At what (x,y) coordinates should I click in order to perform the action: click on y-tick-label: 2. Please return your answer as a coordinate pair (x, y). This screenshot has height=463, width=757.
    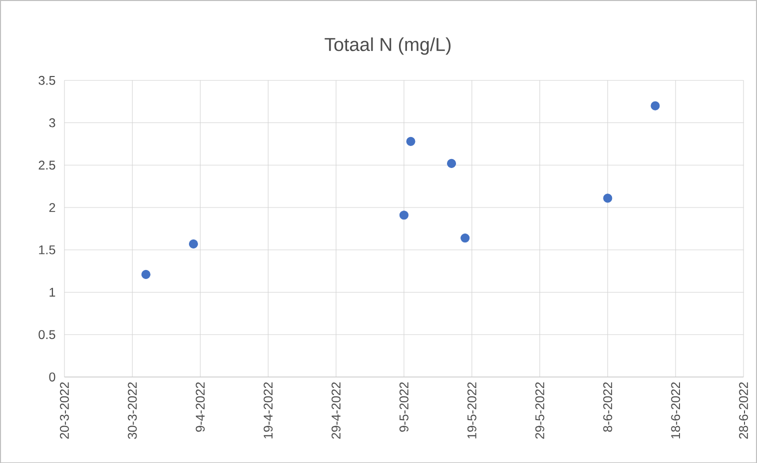
    Looking at the image, I should click on (52, 207).